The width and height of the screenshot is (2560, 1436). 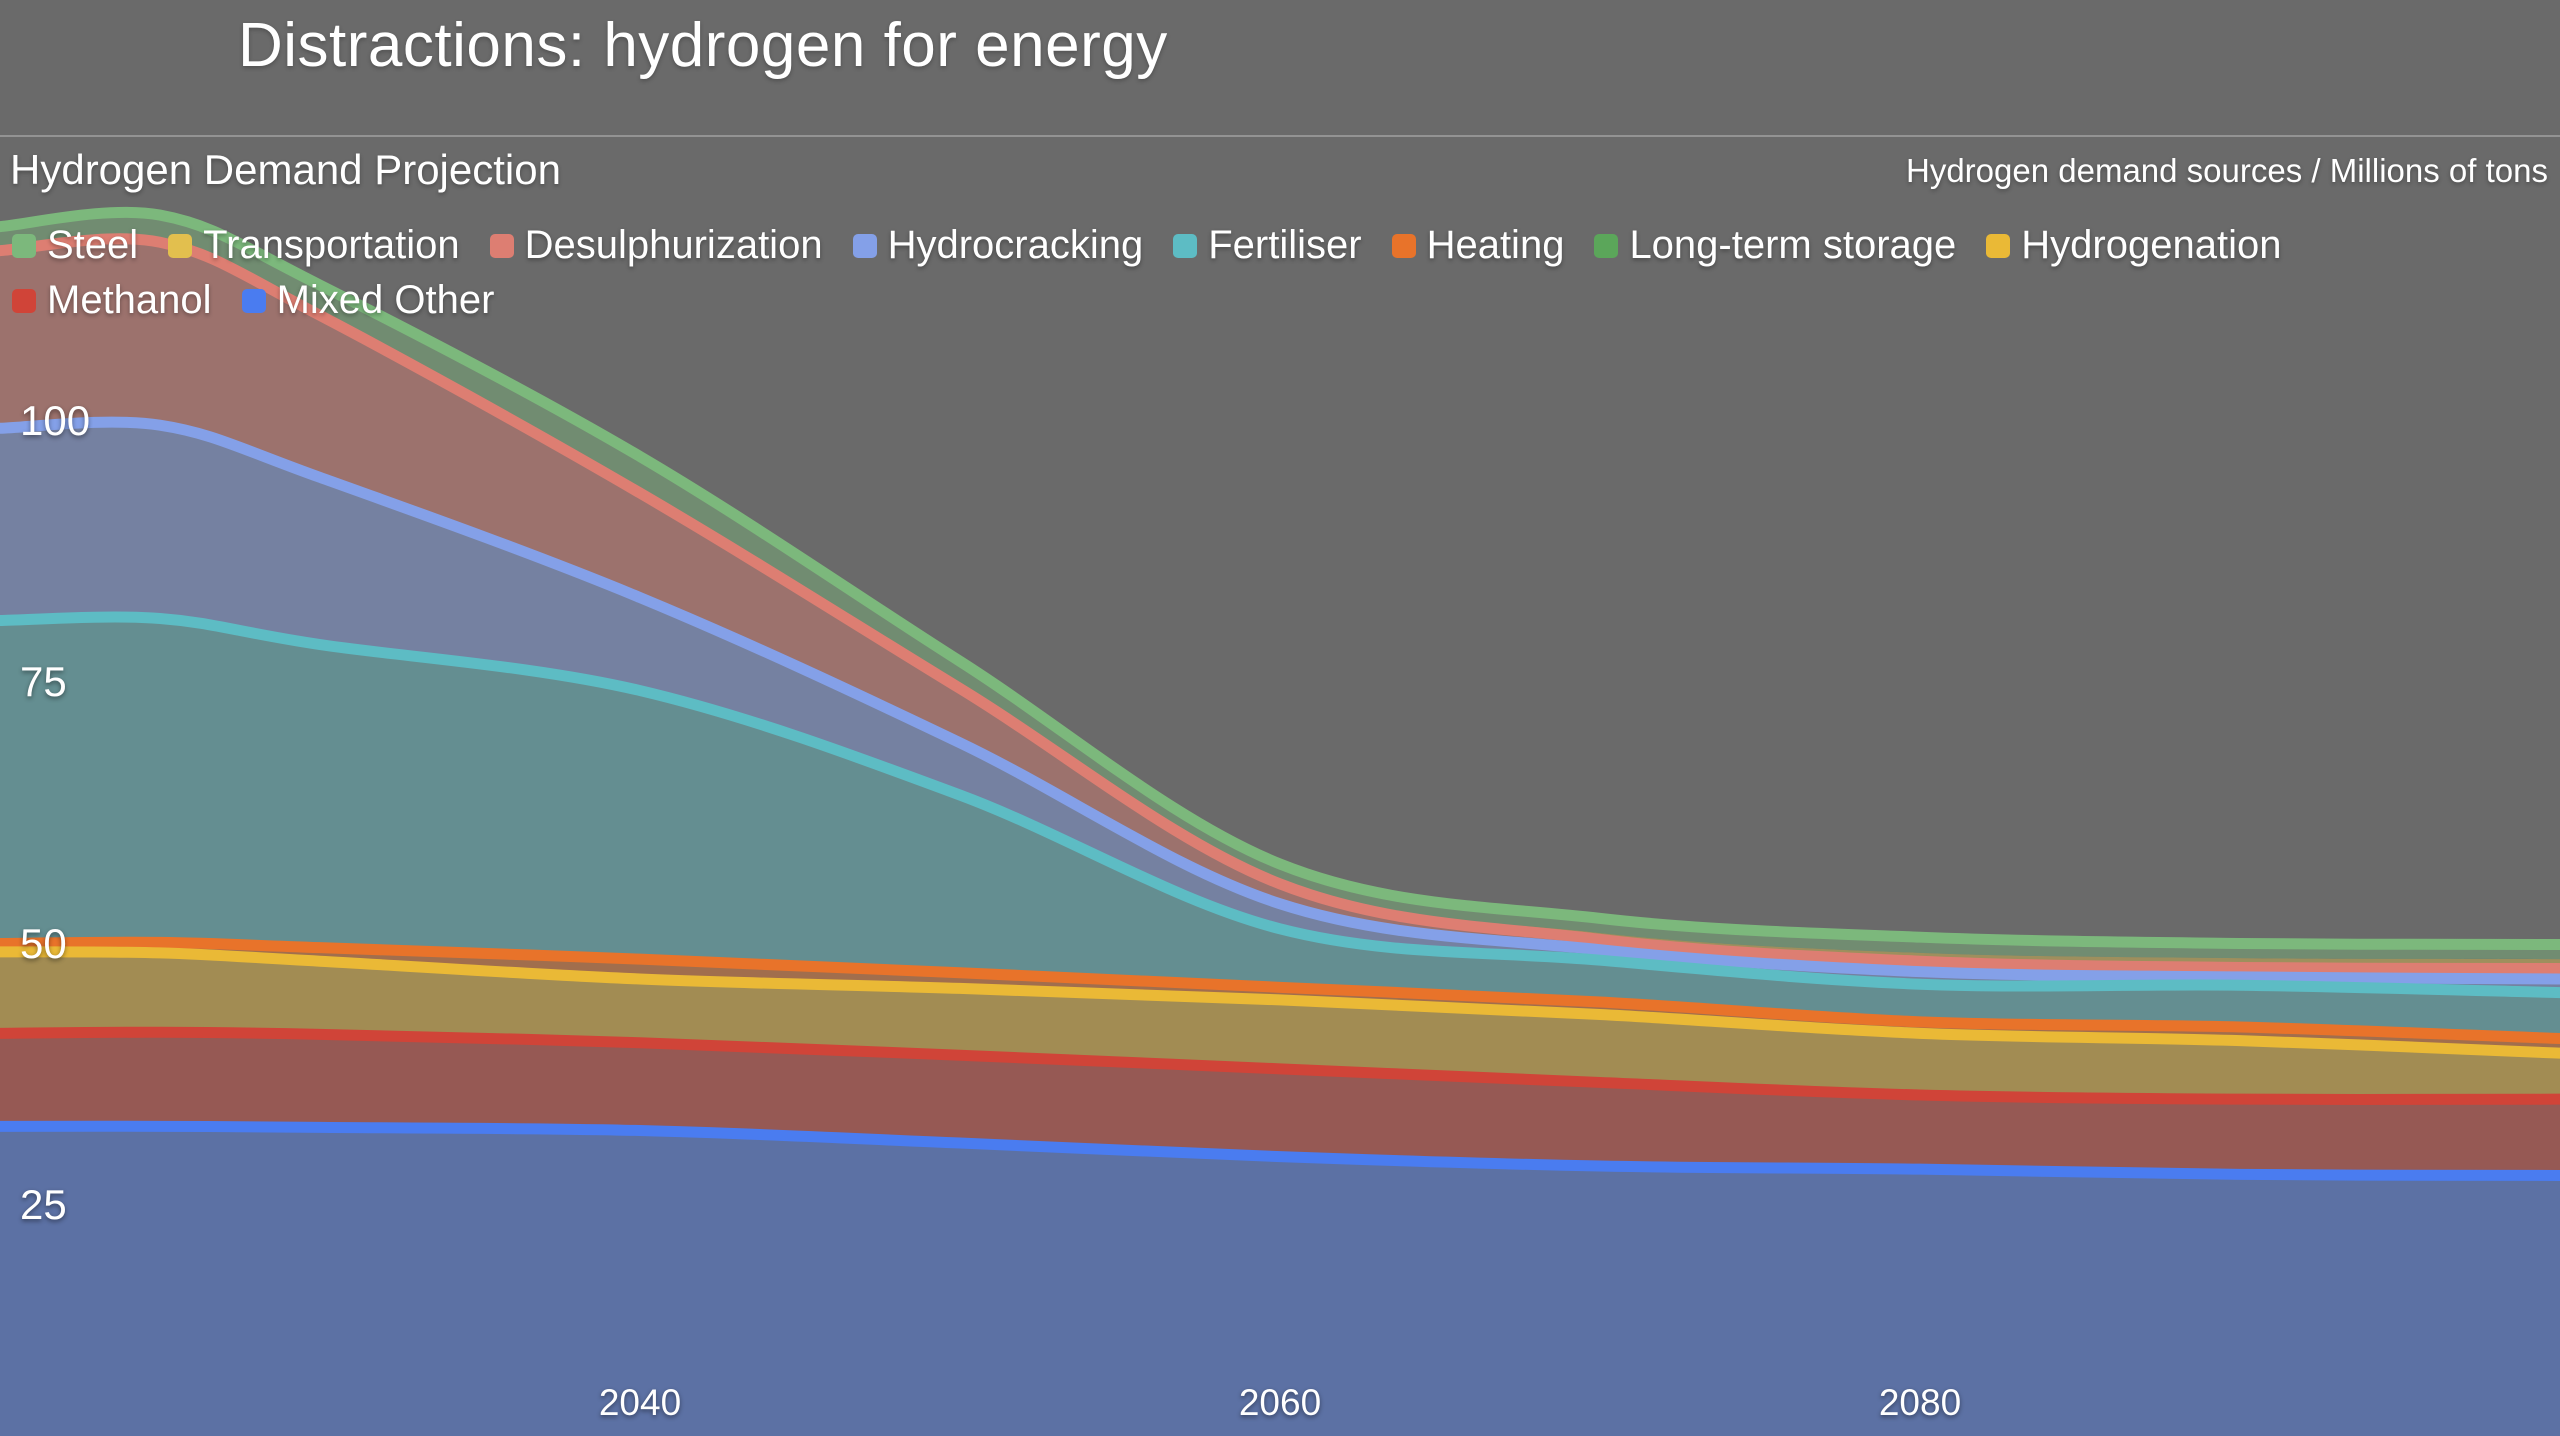 I want to click on legend-item-methanol: Methanol, so click(x=112, y=300).